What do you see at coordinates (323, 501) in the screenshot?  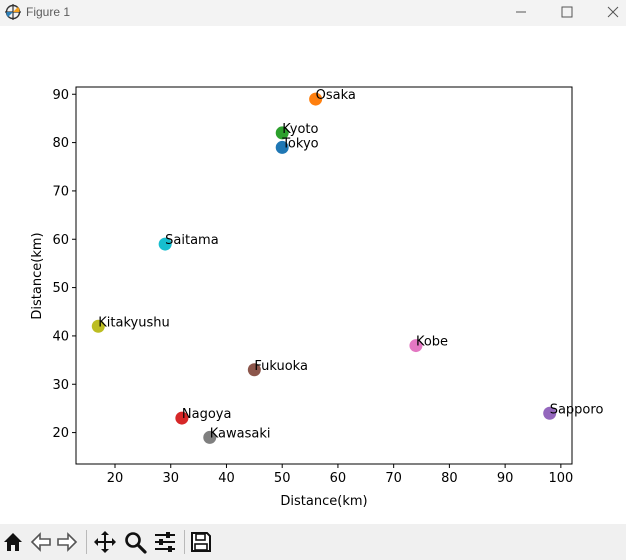 I see `x-axis-label: Distance(km)` at bounding box center [323, 501].